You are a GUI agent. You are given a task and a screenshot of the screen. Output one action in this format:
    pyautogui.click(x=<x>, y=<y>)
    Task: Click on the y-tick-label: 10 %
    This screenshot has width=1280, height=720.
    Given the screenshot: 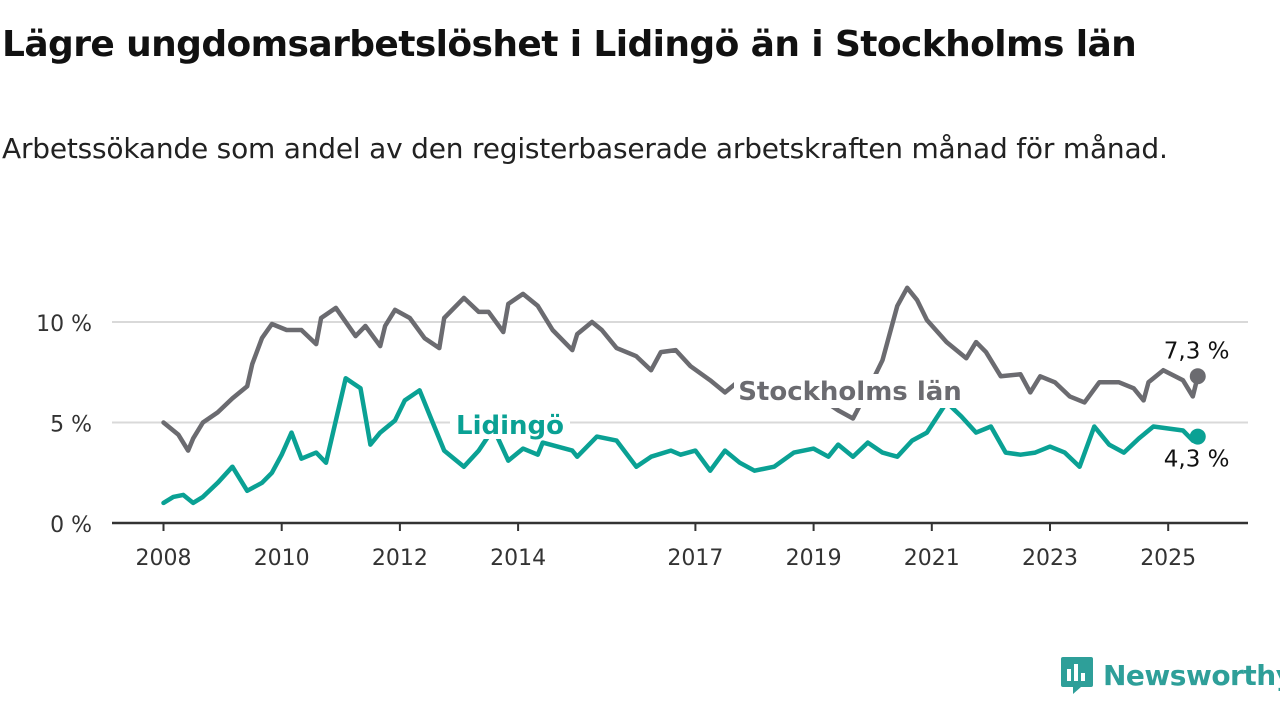 What is the action you would take?
    pyautogui.click(x=64, y=324)
    